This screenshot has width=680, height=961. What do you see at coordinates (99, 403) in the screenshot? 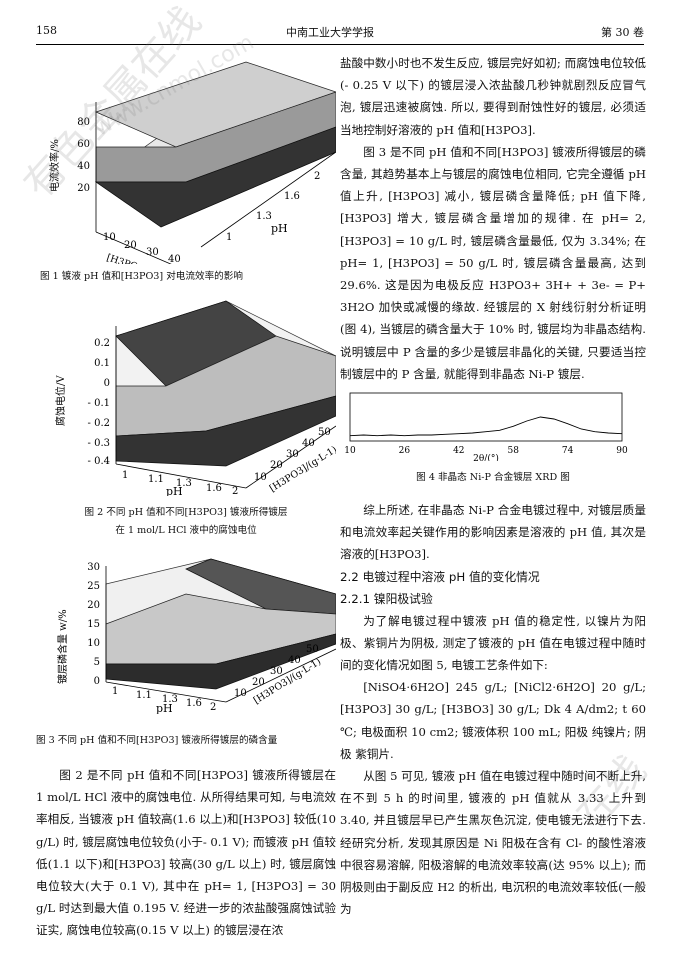
I see `z-tick: - 0.1` at bounding box center [99, 403].